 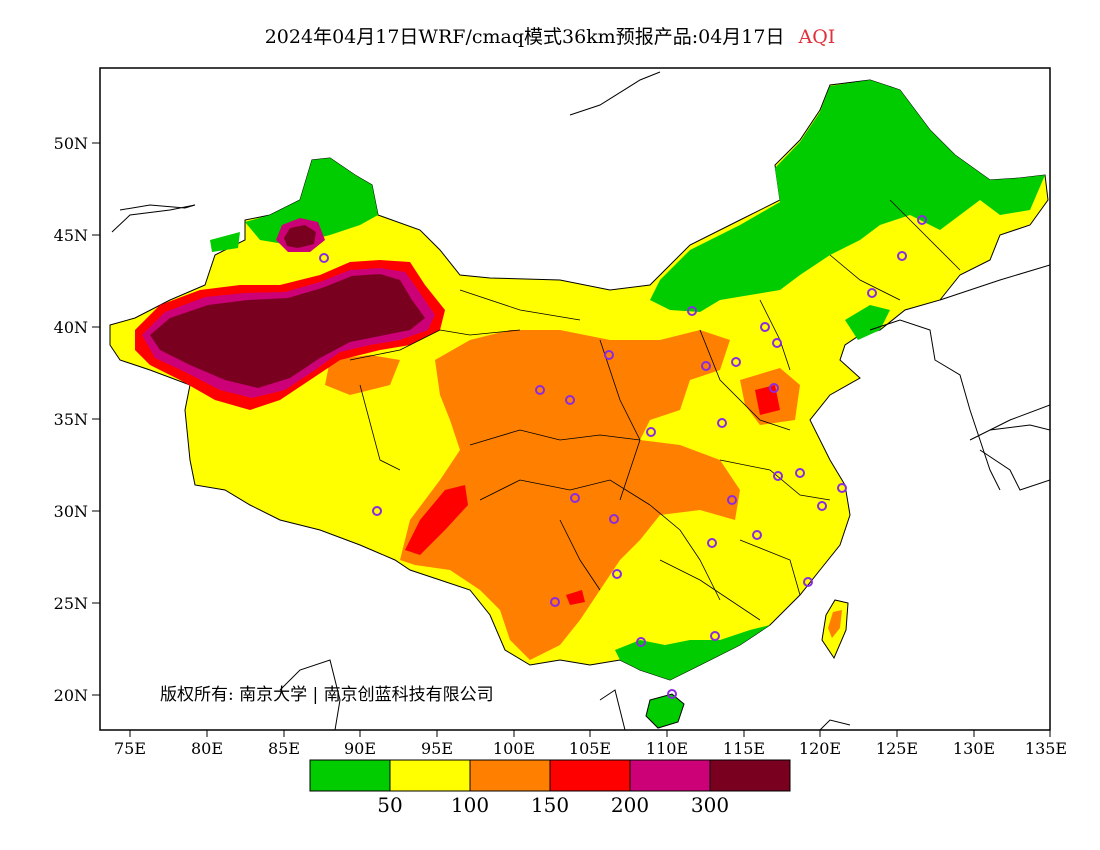 I want to click on legend-label: 300, so click(x=710, y=805).